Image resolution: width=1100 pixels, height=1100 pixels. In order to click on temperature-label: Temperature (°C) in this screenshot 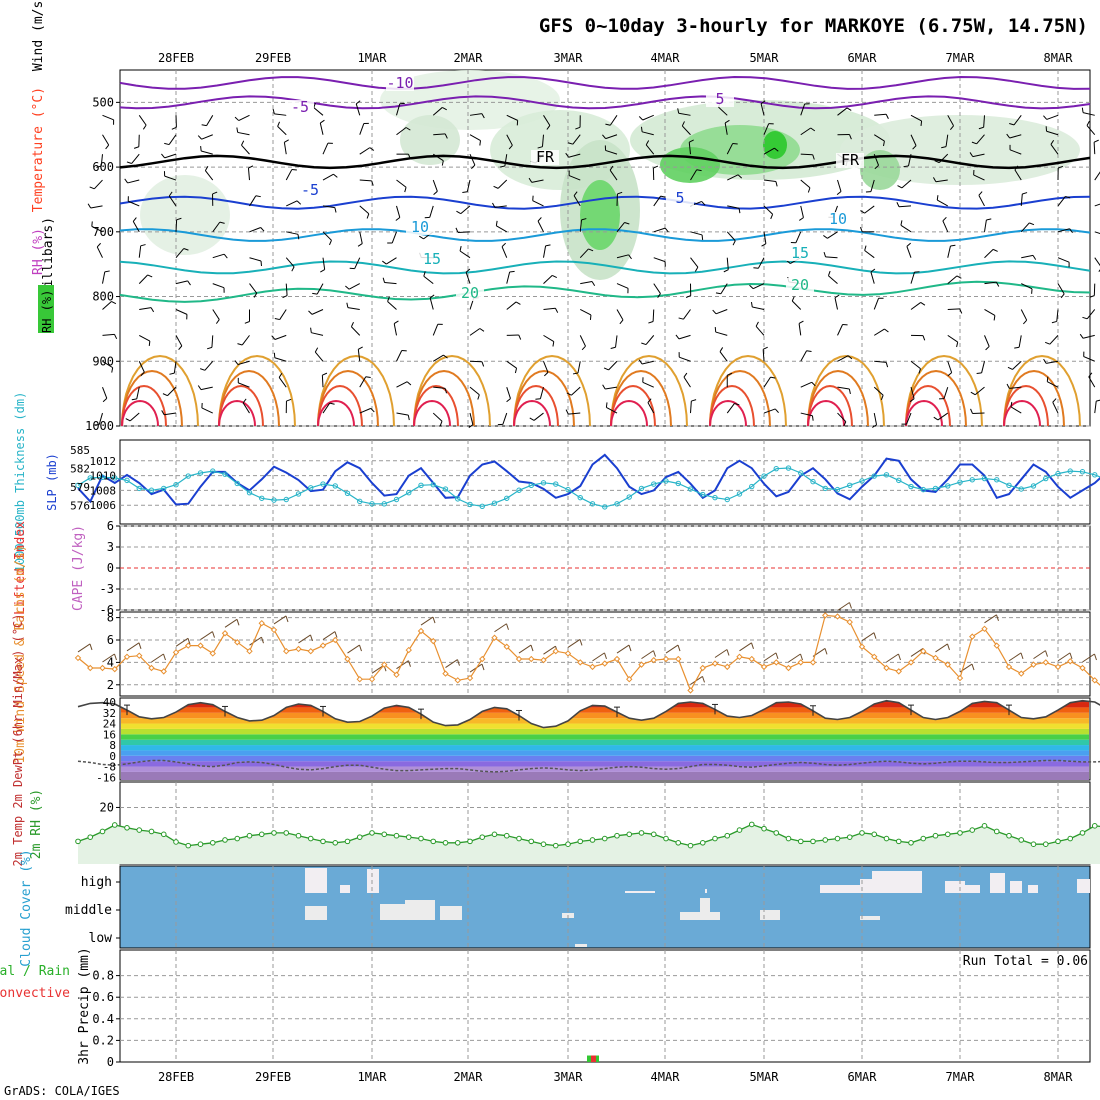, I will do `click(38, 149)`.